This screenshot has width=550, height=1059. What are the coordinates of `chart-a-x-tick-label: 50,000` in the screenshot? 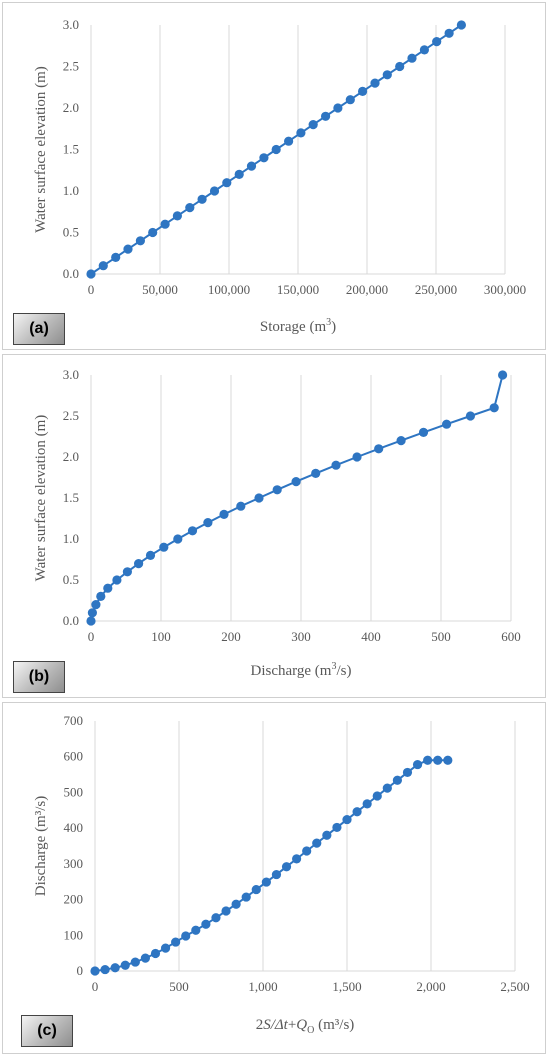 It's located at (160, 289).